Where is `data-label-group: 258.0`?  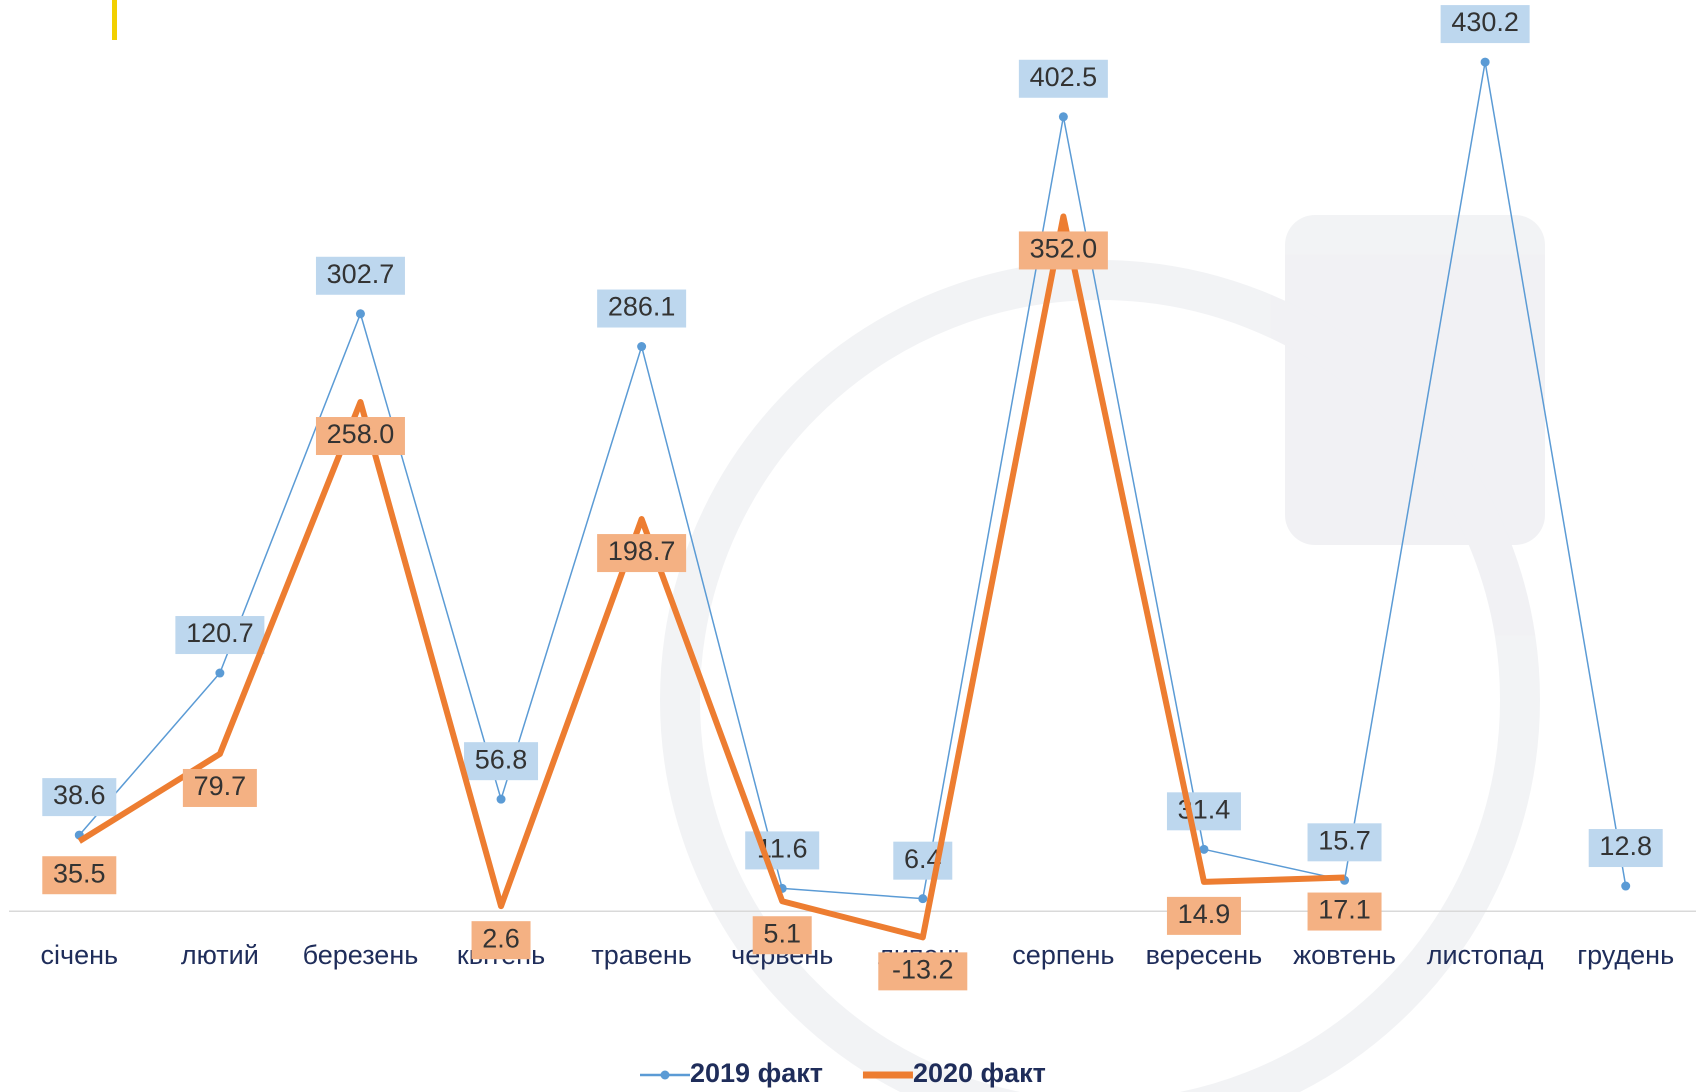 data-label-group: 258.0 is located at coordinates (360, 436).